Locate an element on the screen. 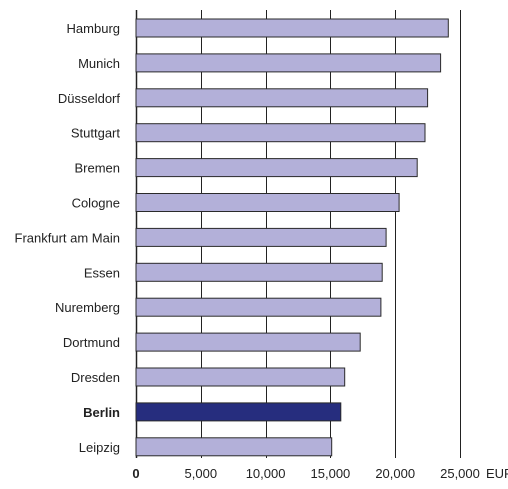 The height and width of the screenshot is (489, 508). bar-frankfurt-am-main is located at coordinates (261, 237).